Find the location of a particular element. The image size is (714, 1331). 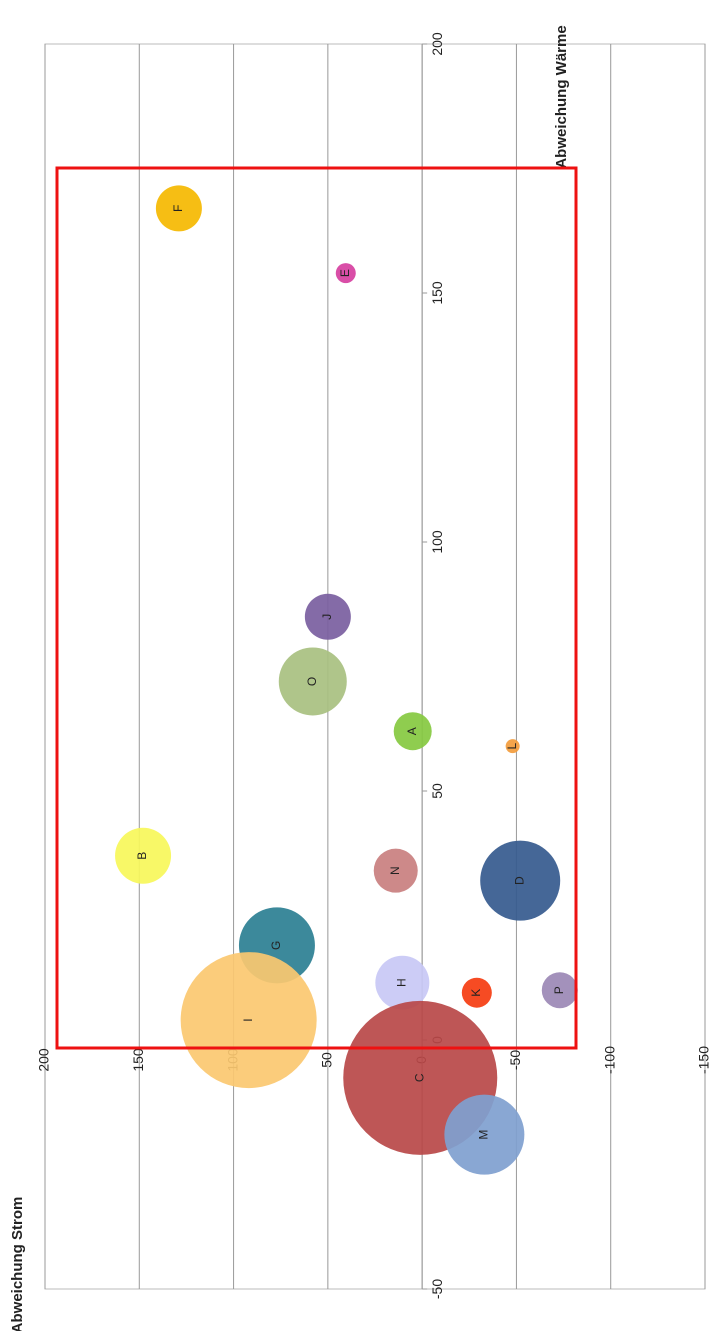

bubble-label: A is located at coordinates (412, 731).